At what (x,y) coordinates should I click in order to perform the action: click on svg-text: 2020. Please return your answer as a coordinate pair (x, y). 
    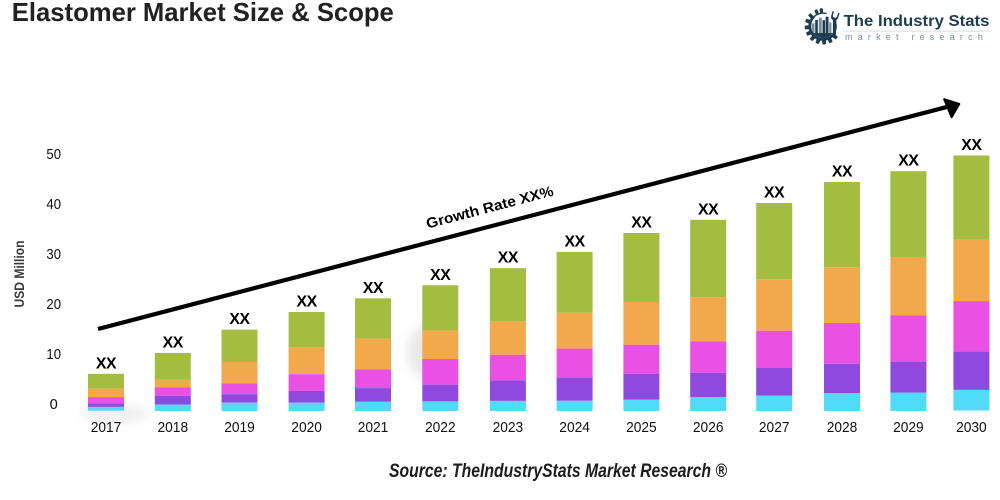
    Looking at the image, I should click on (306, 428).